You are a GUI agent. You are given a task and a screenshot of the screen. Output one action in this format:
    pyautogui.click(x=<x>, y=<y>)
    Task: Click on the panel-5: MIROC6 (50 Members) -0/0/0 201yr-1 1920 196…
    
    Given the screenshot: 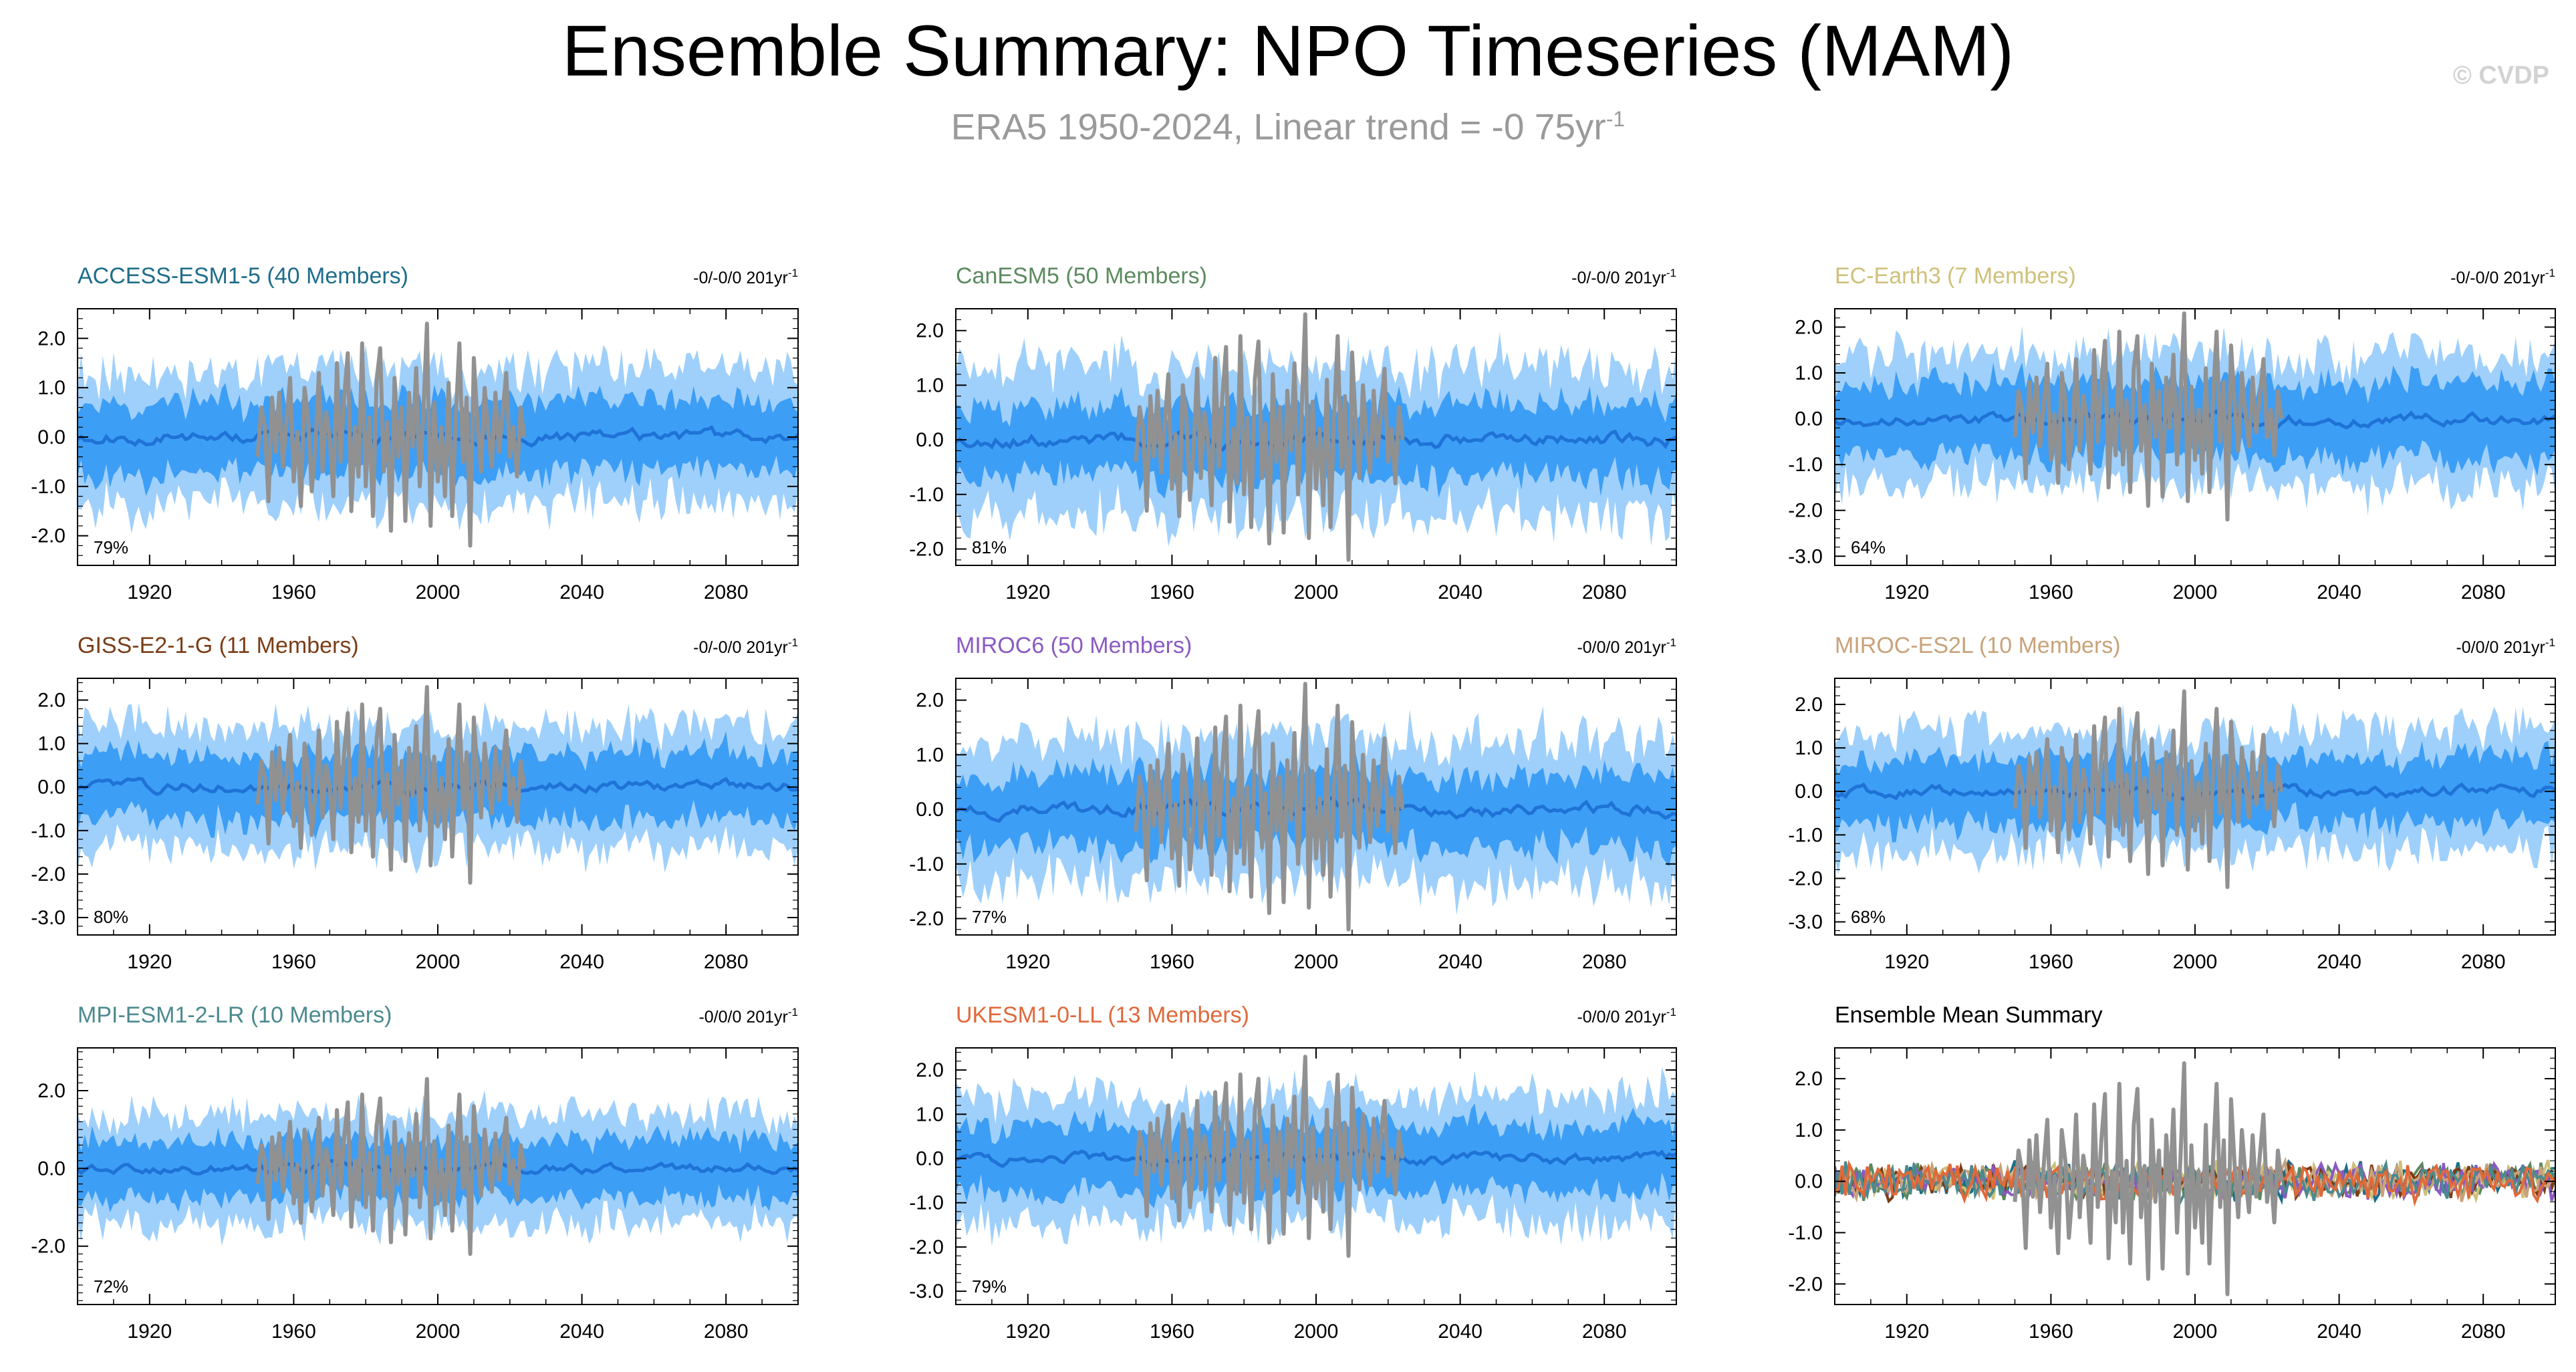 What is the action you would take?
    pyautogui.click(x=1293, y=803)
    